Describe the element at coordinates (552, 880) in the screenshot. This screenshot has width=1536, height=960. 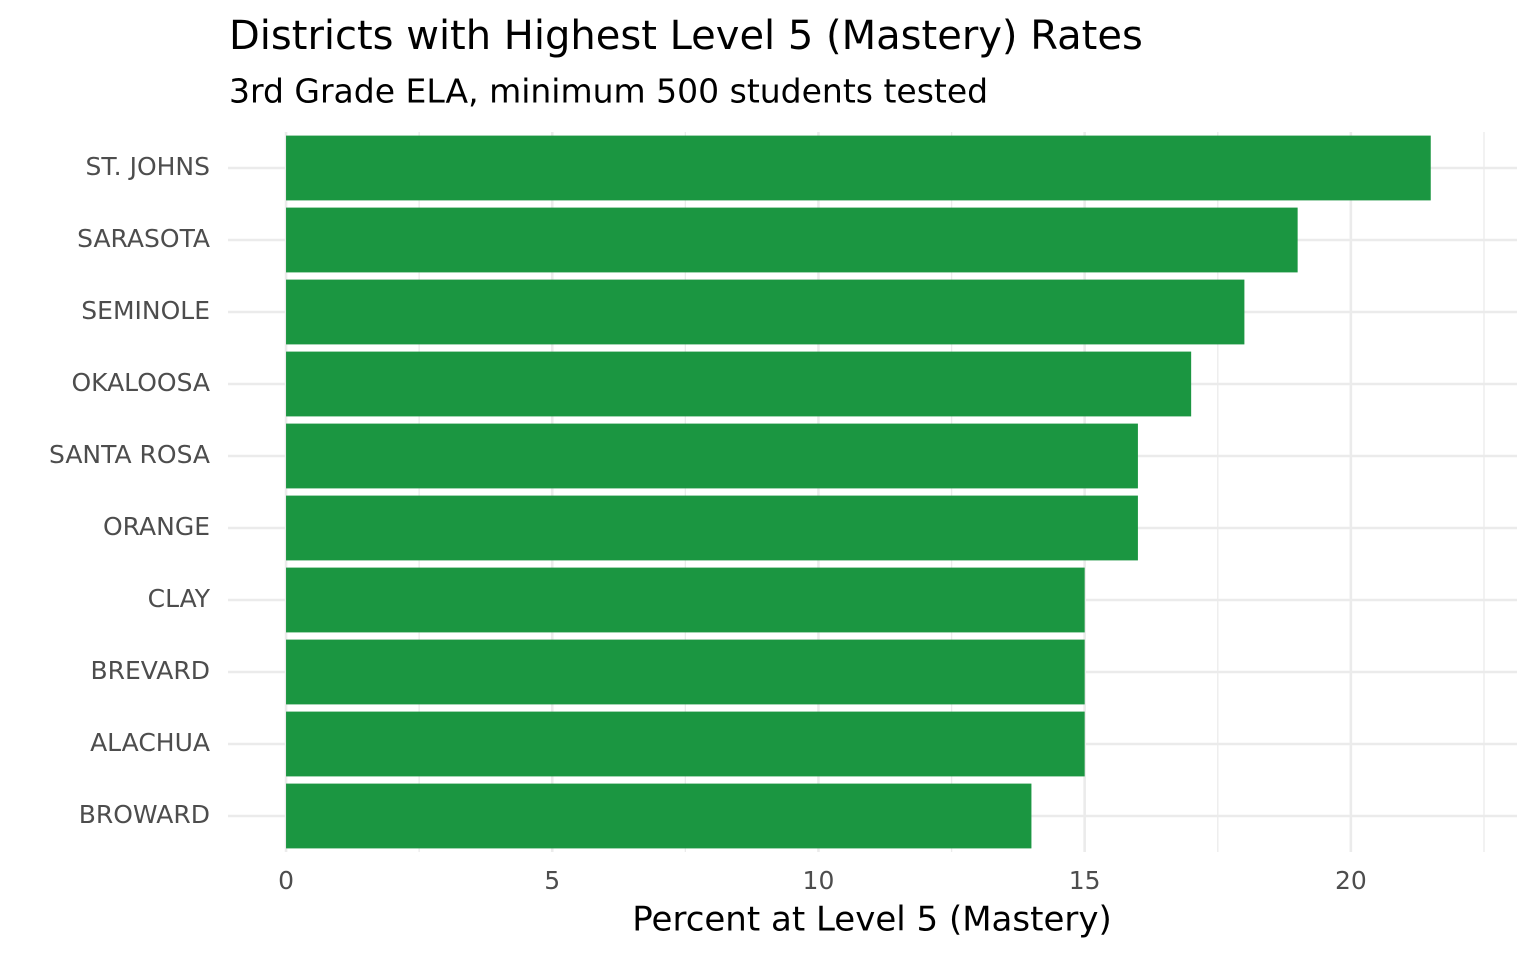
I see `x-tick-label: 5` at that location.